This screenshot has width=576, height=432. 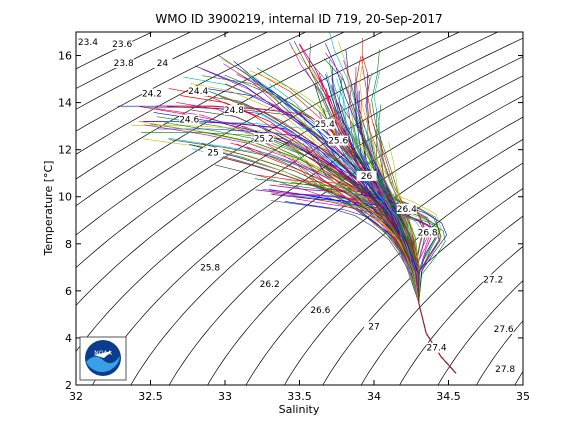 I want to click on density-contour-label: 24.8, so click(x=234, y=111).